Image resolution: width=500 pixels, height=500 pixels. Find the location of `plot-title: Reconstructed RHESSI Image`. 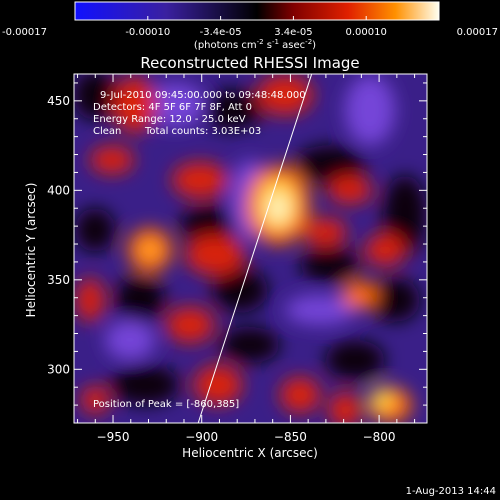

plot-title: Reconstructed RHESSI Image is located at coordinates (249, 63).